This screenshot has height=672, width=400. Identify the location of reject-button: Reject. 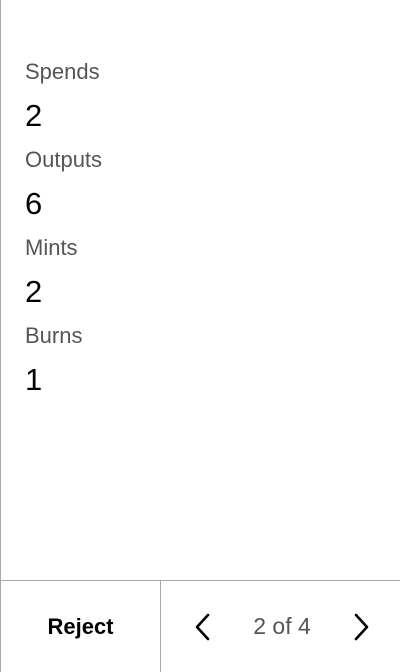
(81, 626).